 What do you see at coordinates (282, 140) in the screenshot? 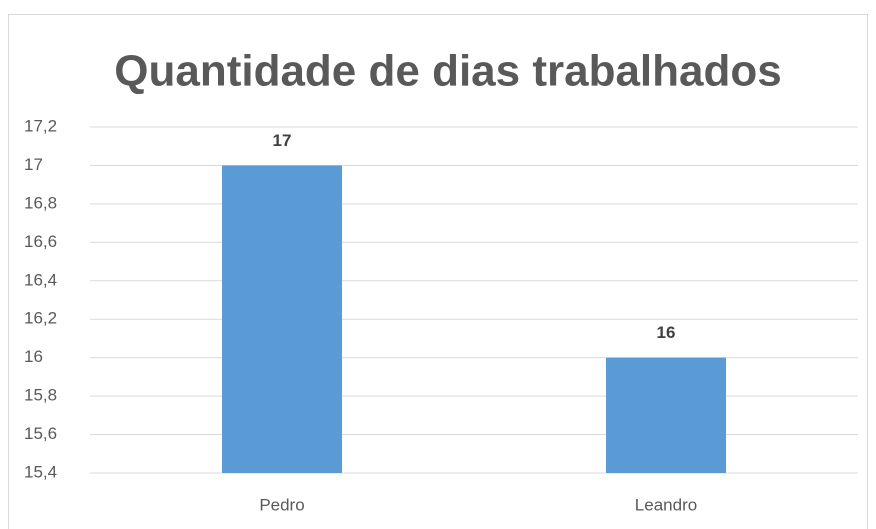
I see `data-label: 17` at bounding box center [282, 140].